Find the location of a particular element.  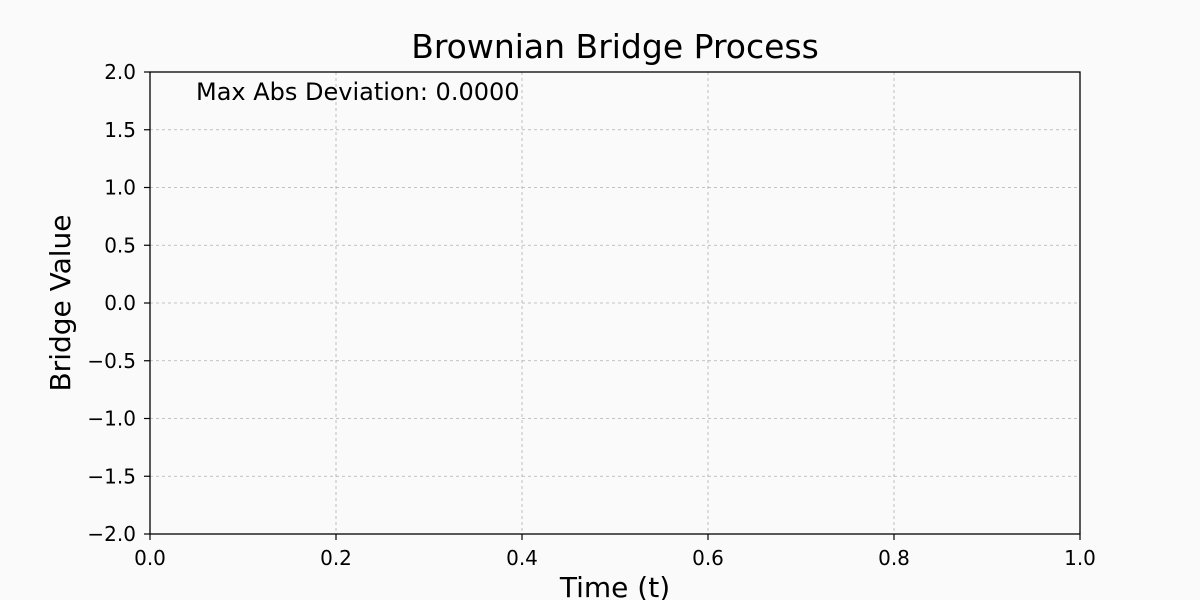

y-tick-label: 0.5 is located at coordinates (120, 245).